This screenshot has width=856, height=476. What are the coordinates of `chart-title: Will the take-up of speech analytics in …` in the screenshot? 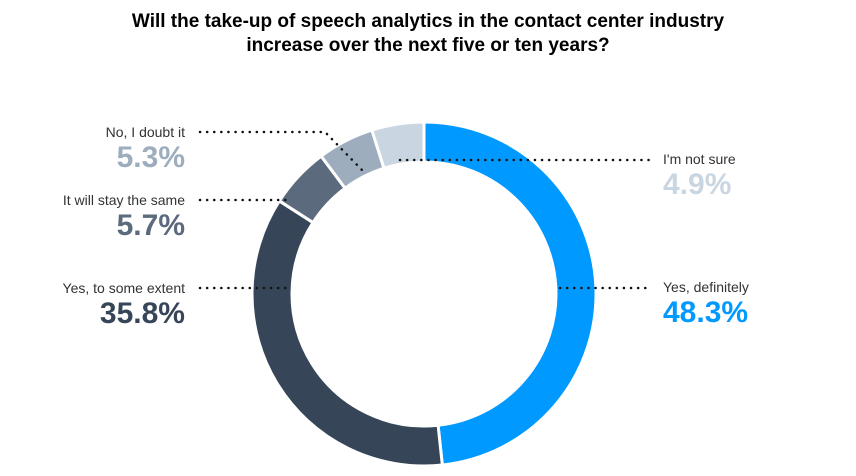 It's located at (428, 34).